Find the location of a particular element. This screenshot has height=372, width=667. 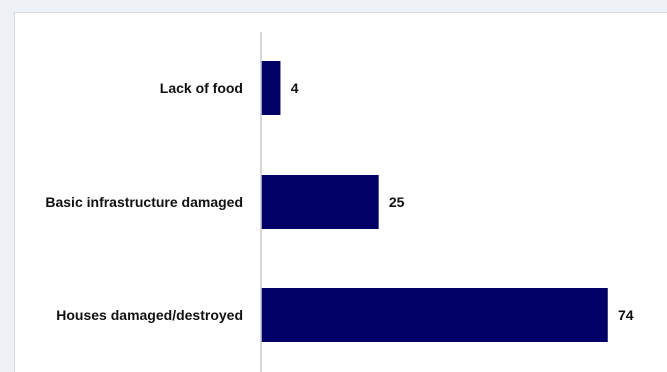

data-label: 74 is located at coordinates (626, 315).